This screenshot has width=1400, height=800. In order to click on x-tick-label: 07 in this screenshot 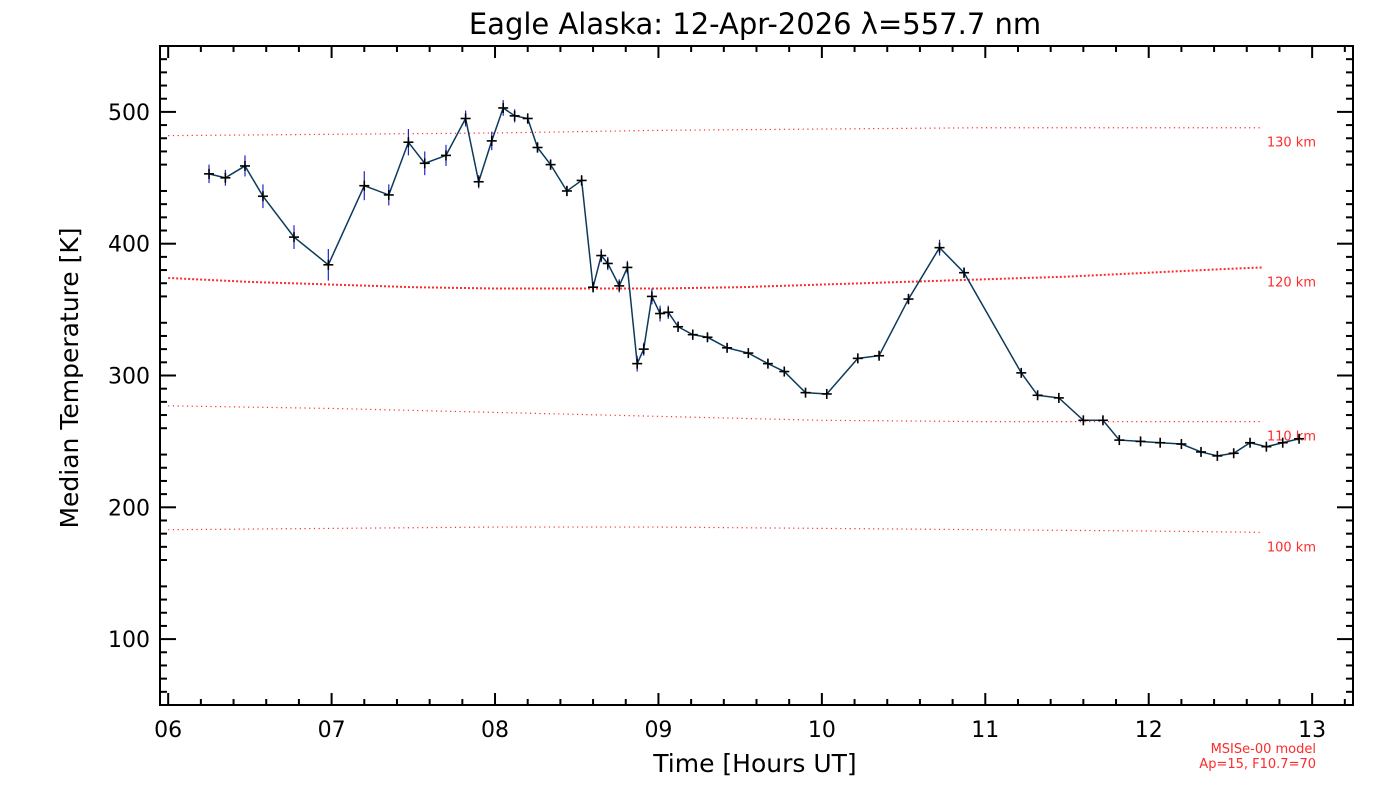, I will do `click(332, 730)`.